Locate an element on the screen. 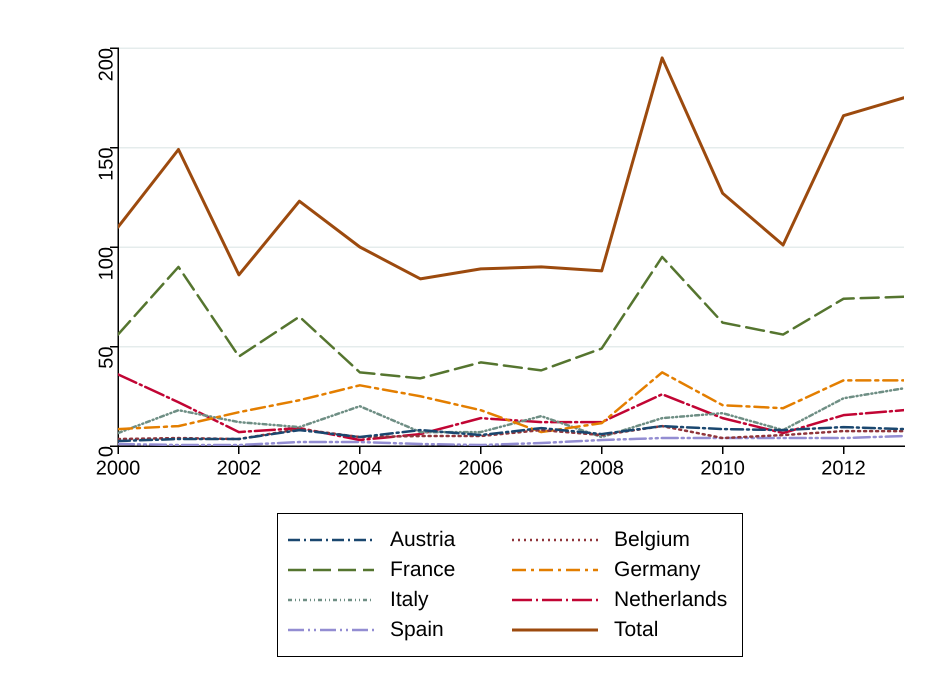 This screenshot has width=929, height=682. legend-label: Austria is located at coordinates (423, 540).